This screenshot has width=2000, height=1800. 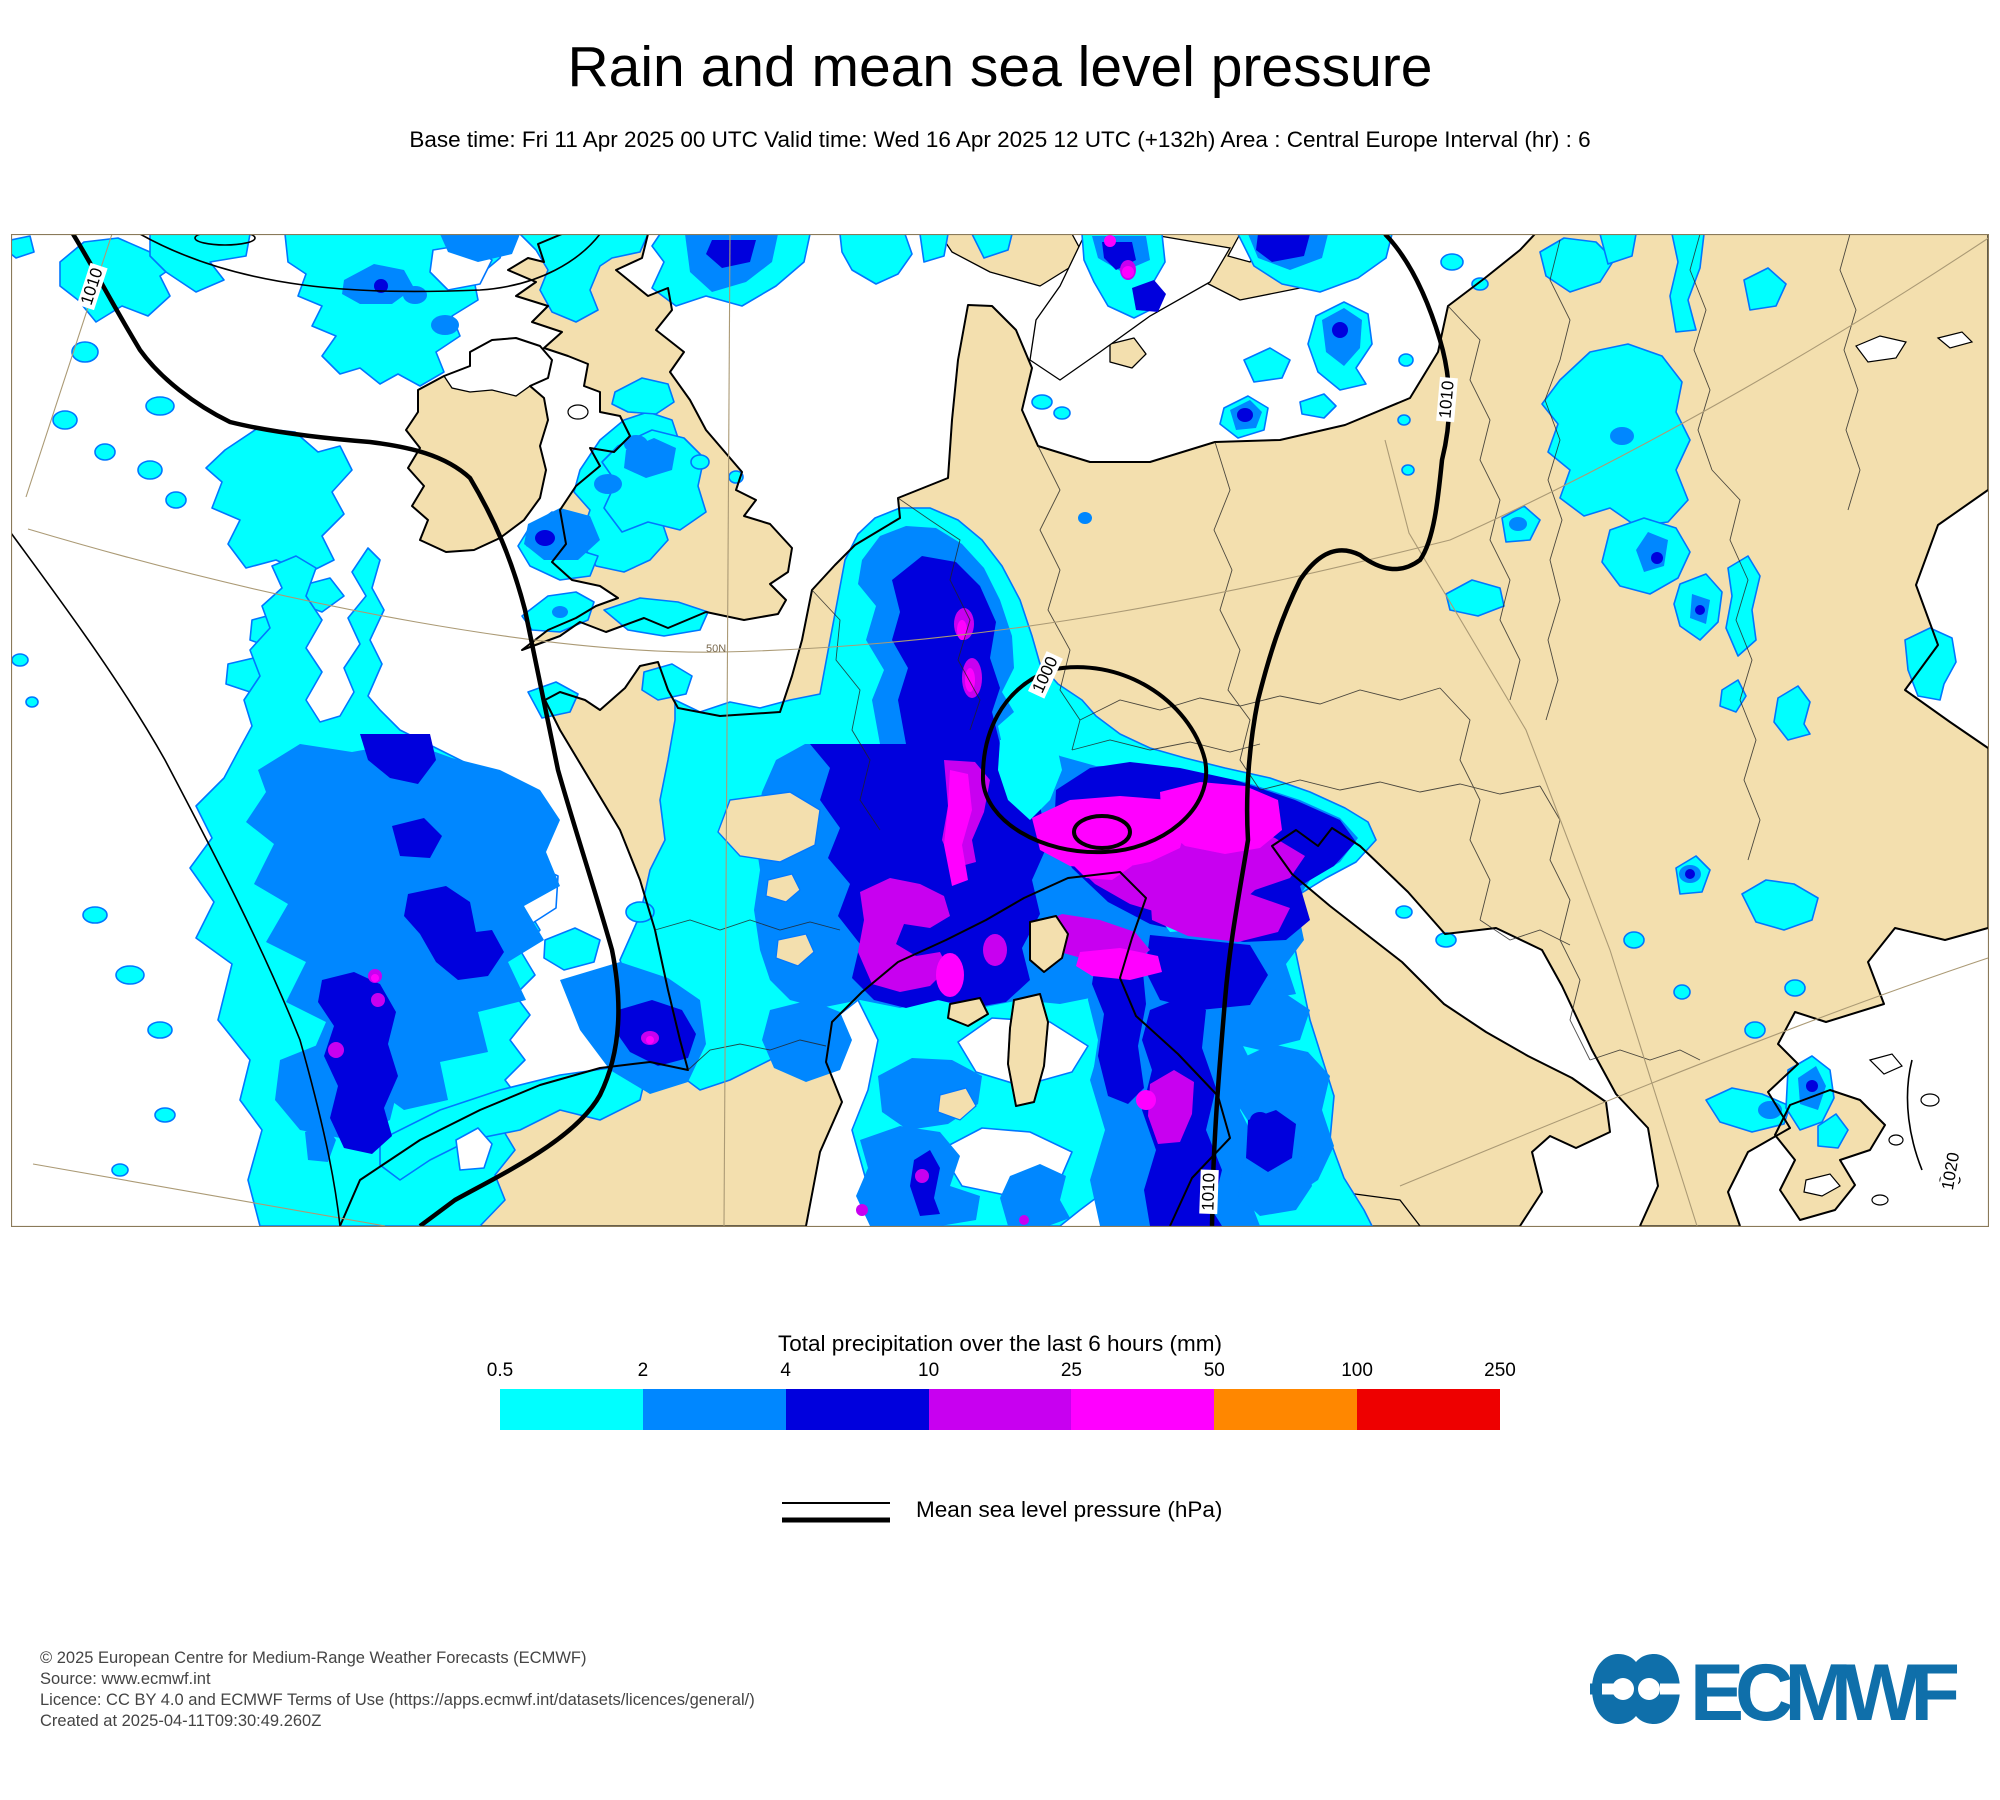 I want to click on svg-text: 50N, so click(x=716, y=649).